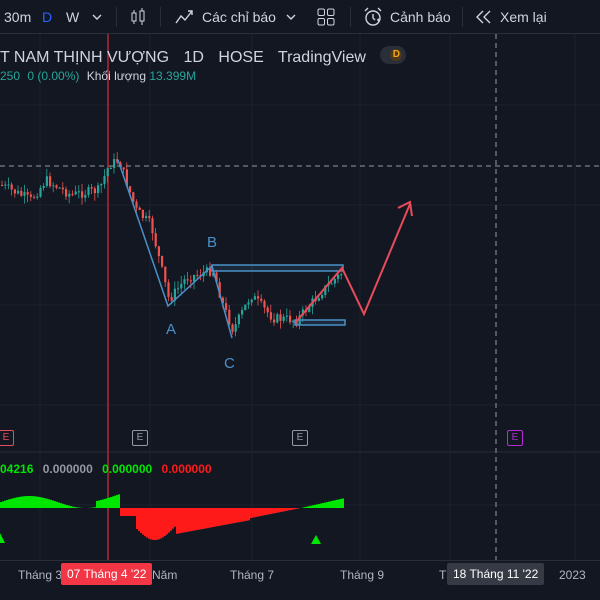  I want to click on chart-type-button, so click(138, 17).